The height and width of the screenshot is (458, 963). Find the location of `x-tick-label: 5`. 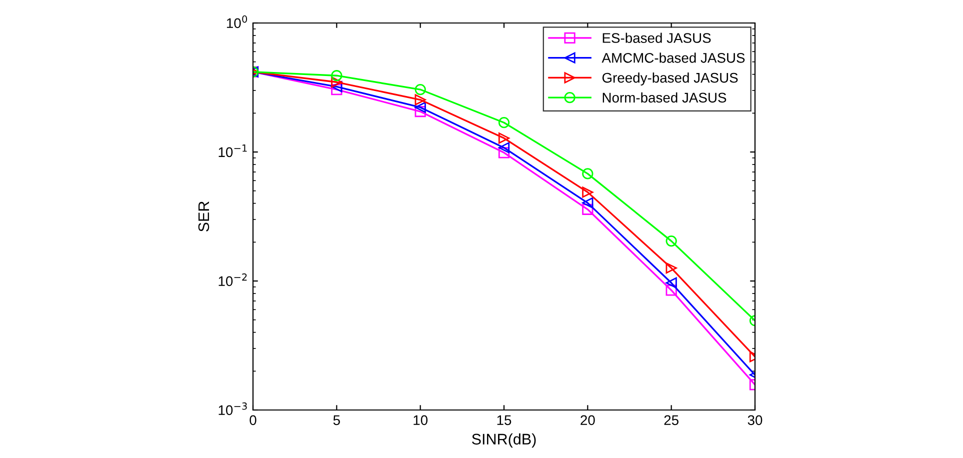

x-tick-label: 5 is located at coordinates (336, 420).